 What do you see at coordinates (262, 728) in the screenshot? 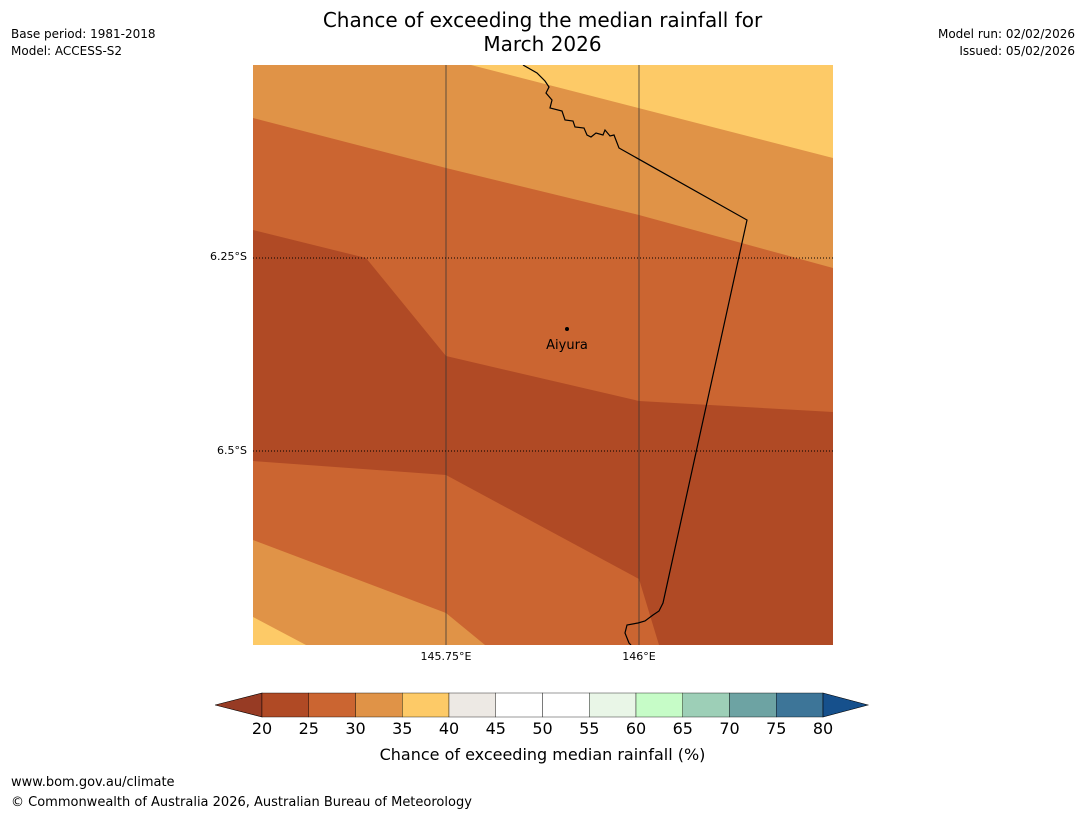
I see `colorbar-tick-20: 20` at bounding box center [262, 728].